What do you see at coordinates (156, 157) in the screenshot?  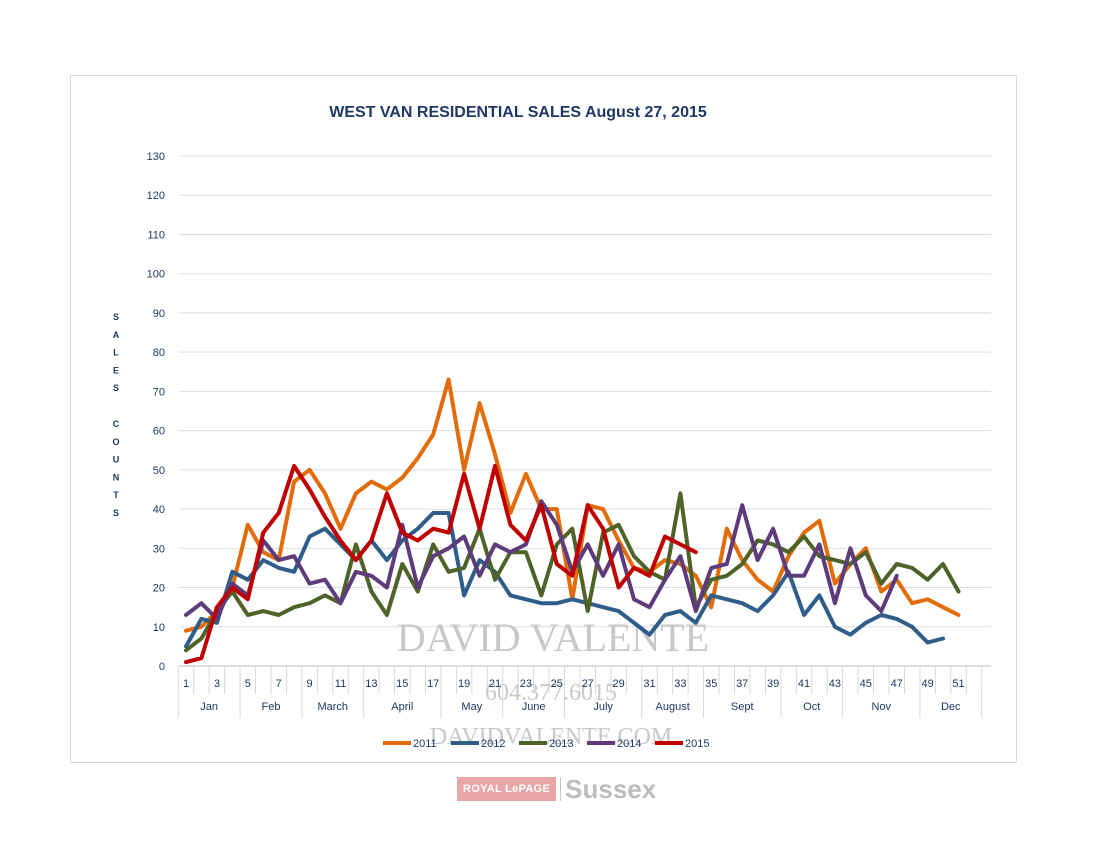 I see `y-tick-label: 130` at bounding box center [156, 157].